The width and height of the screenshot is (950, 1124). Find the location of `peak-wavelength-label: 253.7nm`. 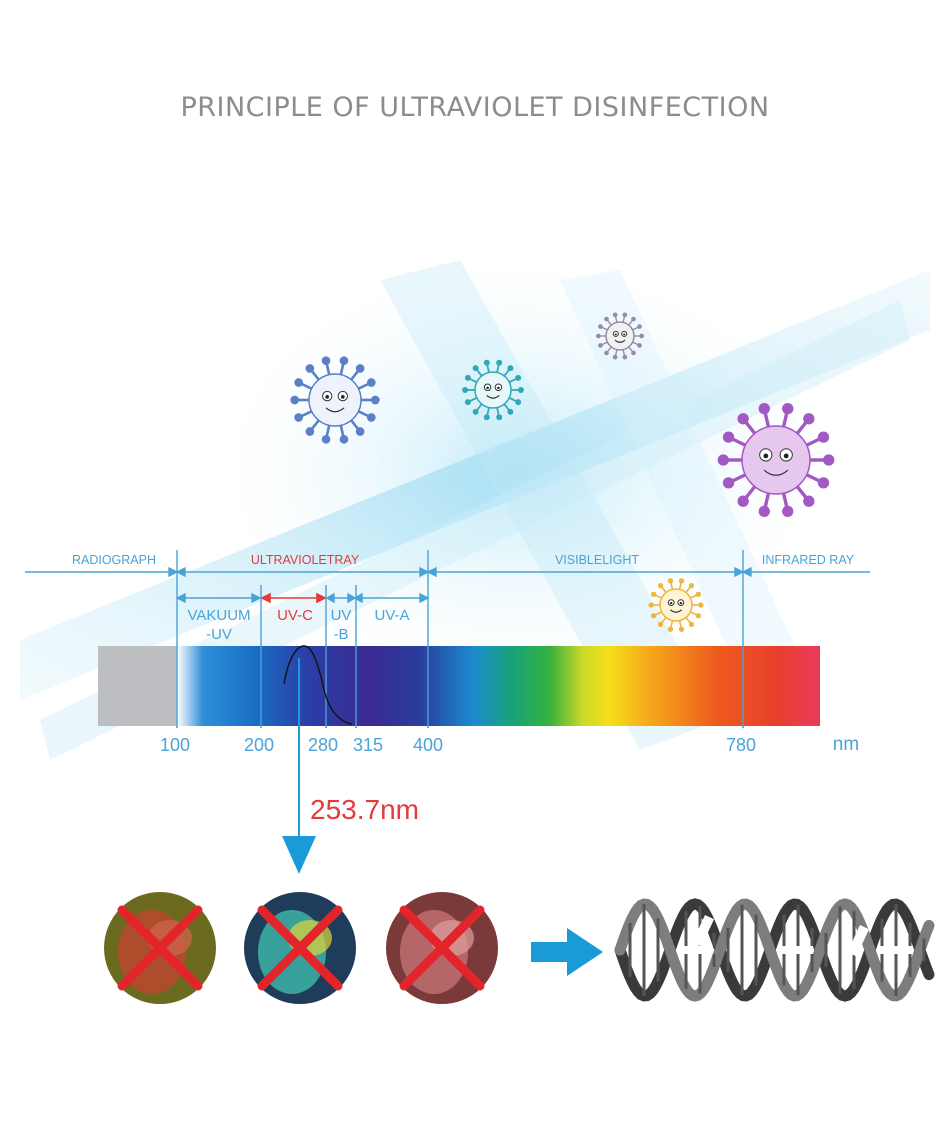

peak-wavelength-label: 253.7nm is located at coordinates (364, 809).